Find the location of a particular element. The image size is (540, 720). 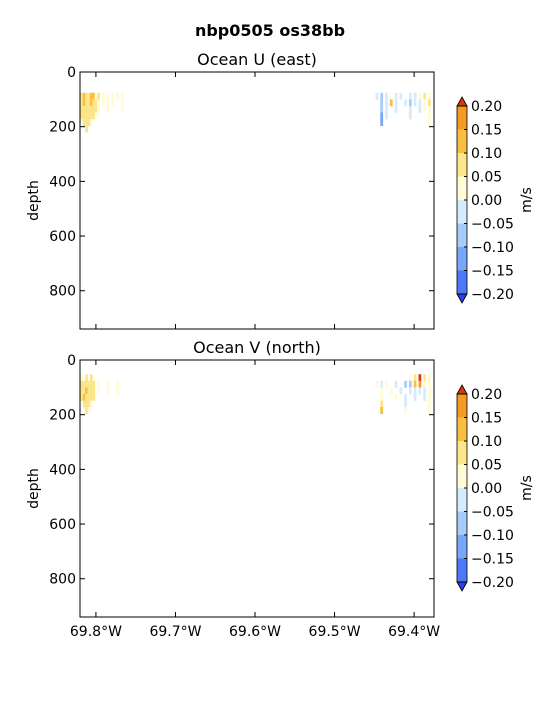

y-tick-label: 200 is located at coordinates (62, 416).